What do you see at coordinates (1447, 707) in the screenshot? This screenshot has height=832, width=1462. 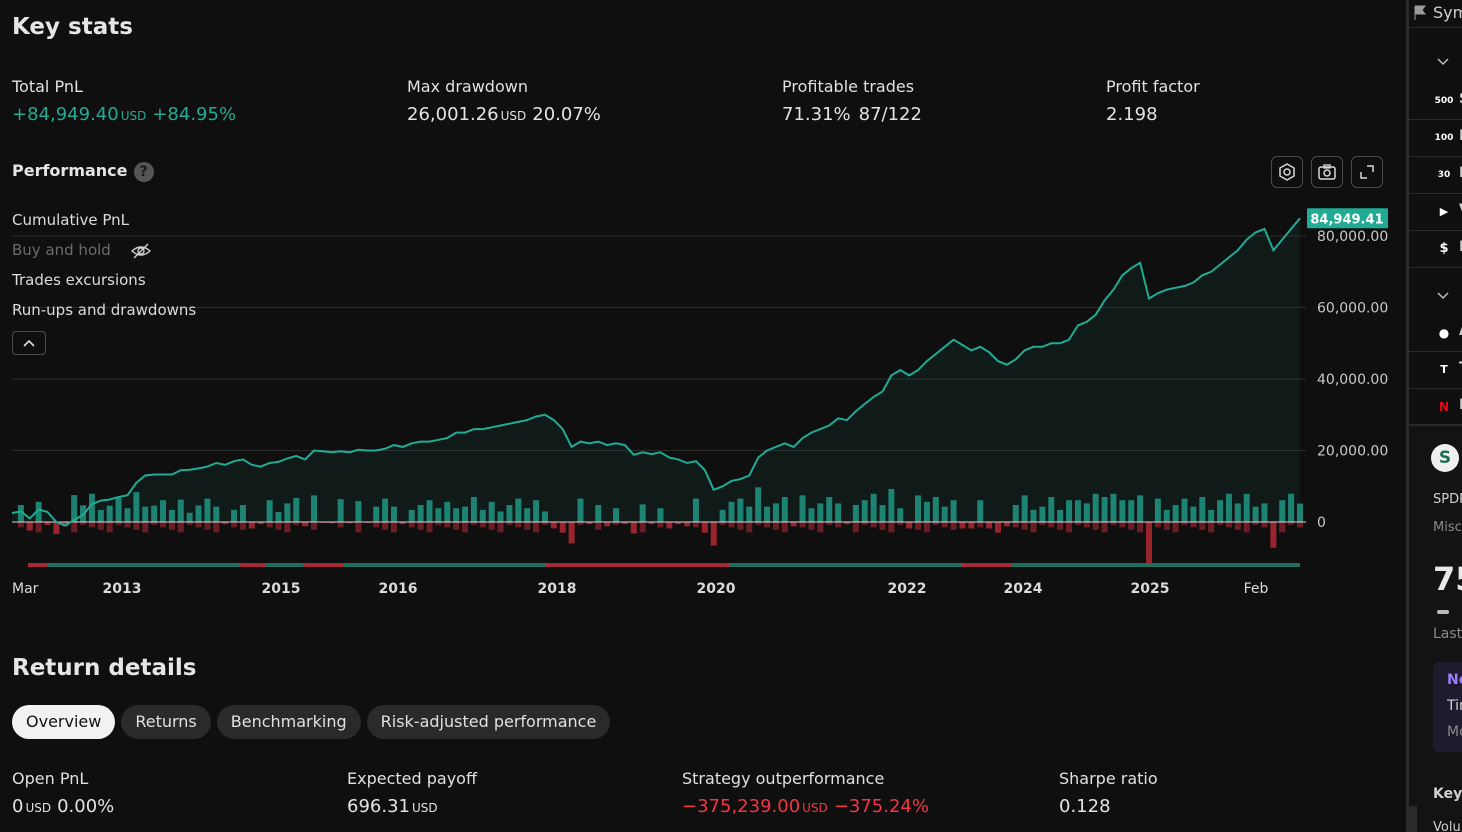 I see `news-card: Ne Tin Mo` at bounding box center [1447, 707].